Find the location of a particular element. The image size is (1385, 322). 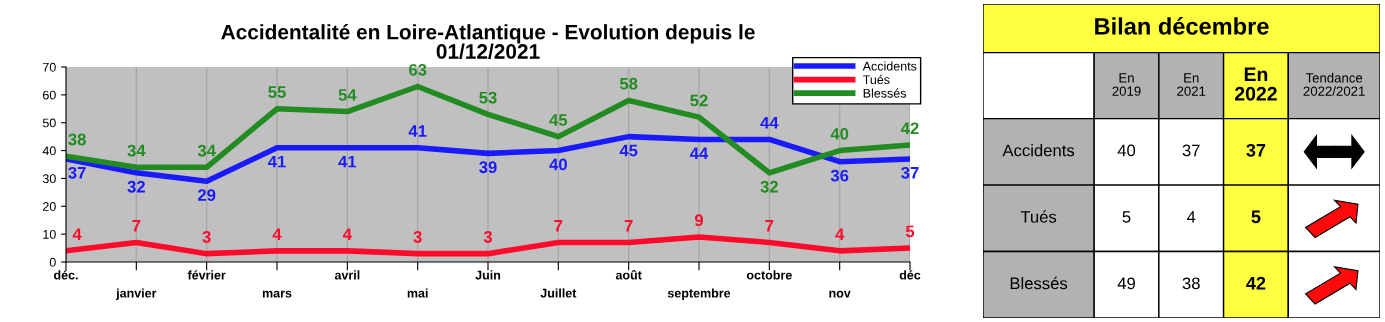

x-tick-label: avril is located at coordinates (347, 275).